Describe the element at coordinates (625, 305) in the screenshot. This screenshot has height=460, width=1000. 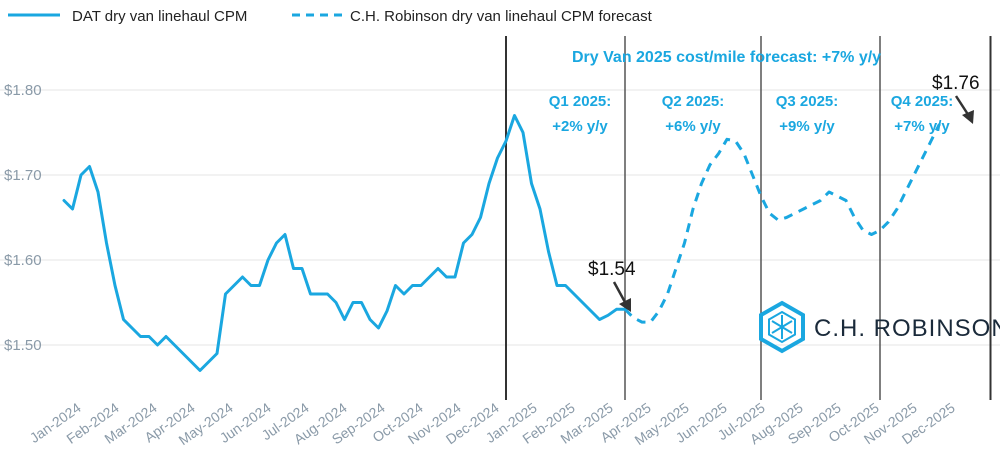
I see `callout-apr-arrowhead` at that location.